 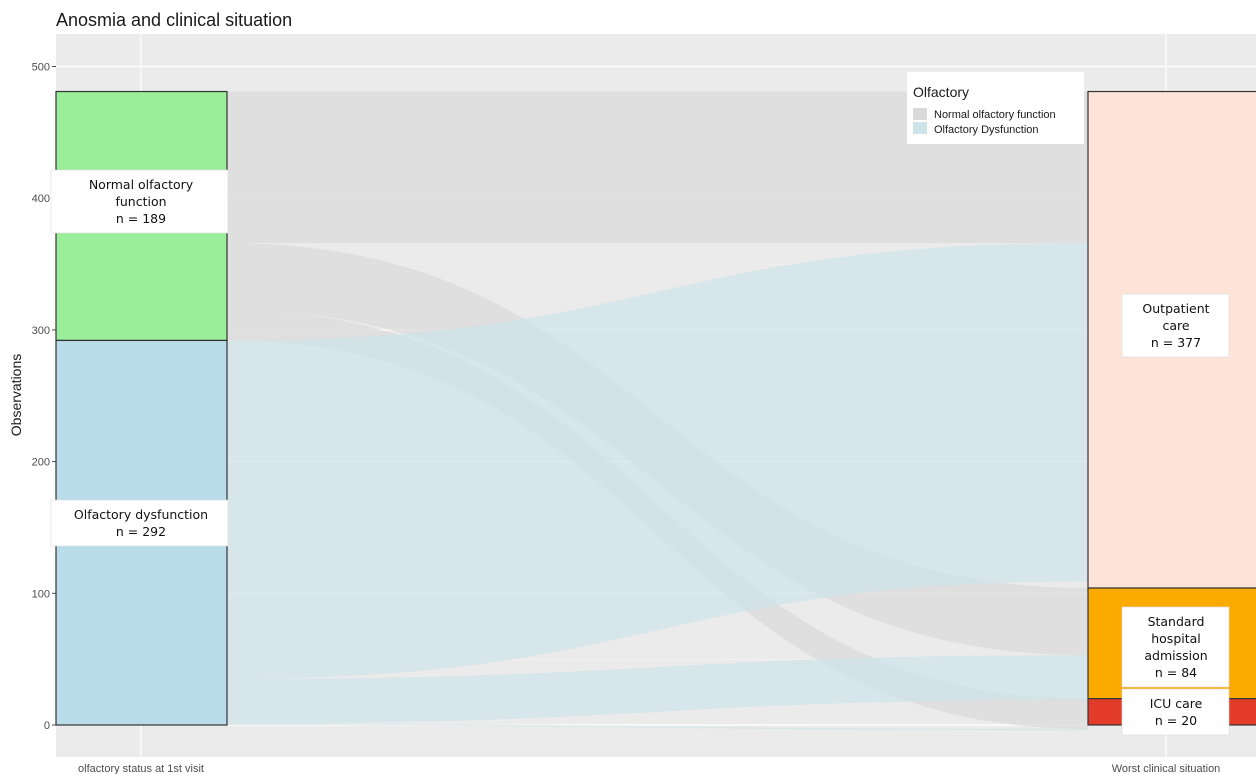 I want to click on x-axis-label-right: Worst clinical situation, so click(x=1166, y=768).